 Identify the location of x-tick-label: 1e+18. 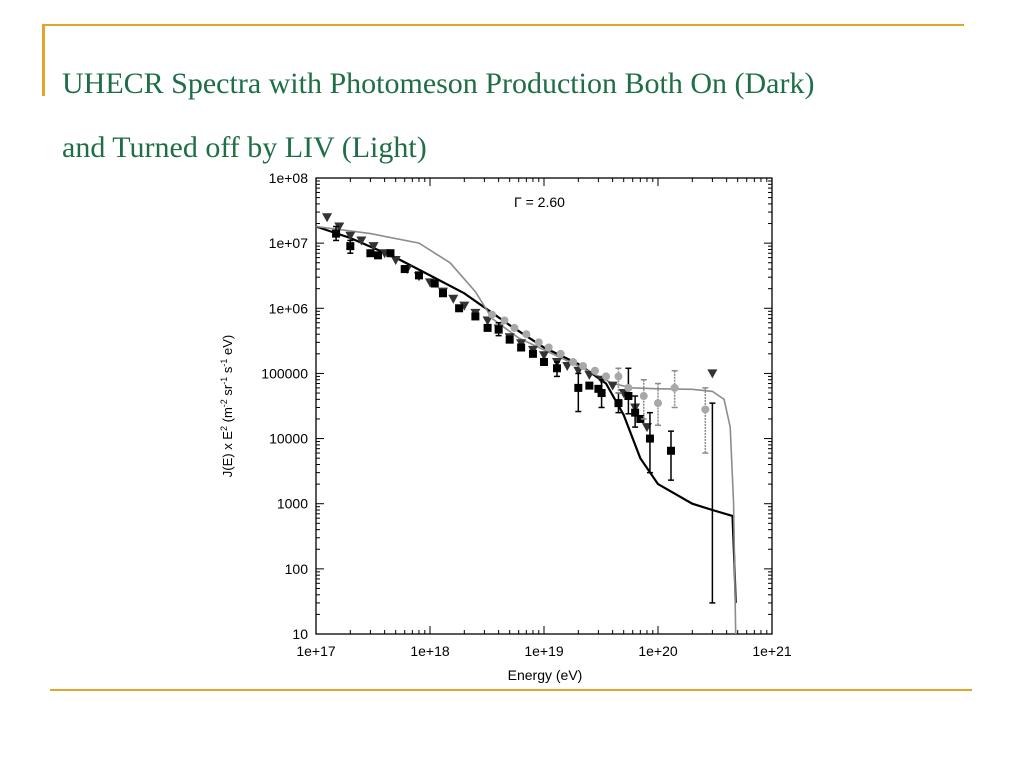
(430, 651).